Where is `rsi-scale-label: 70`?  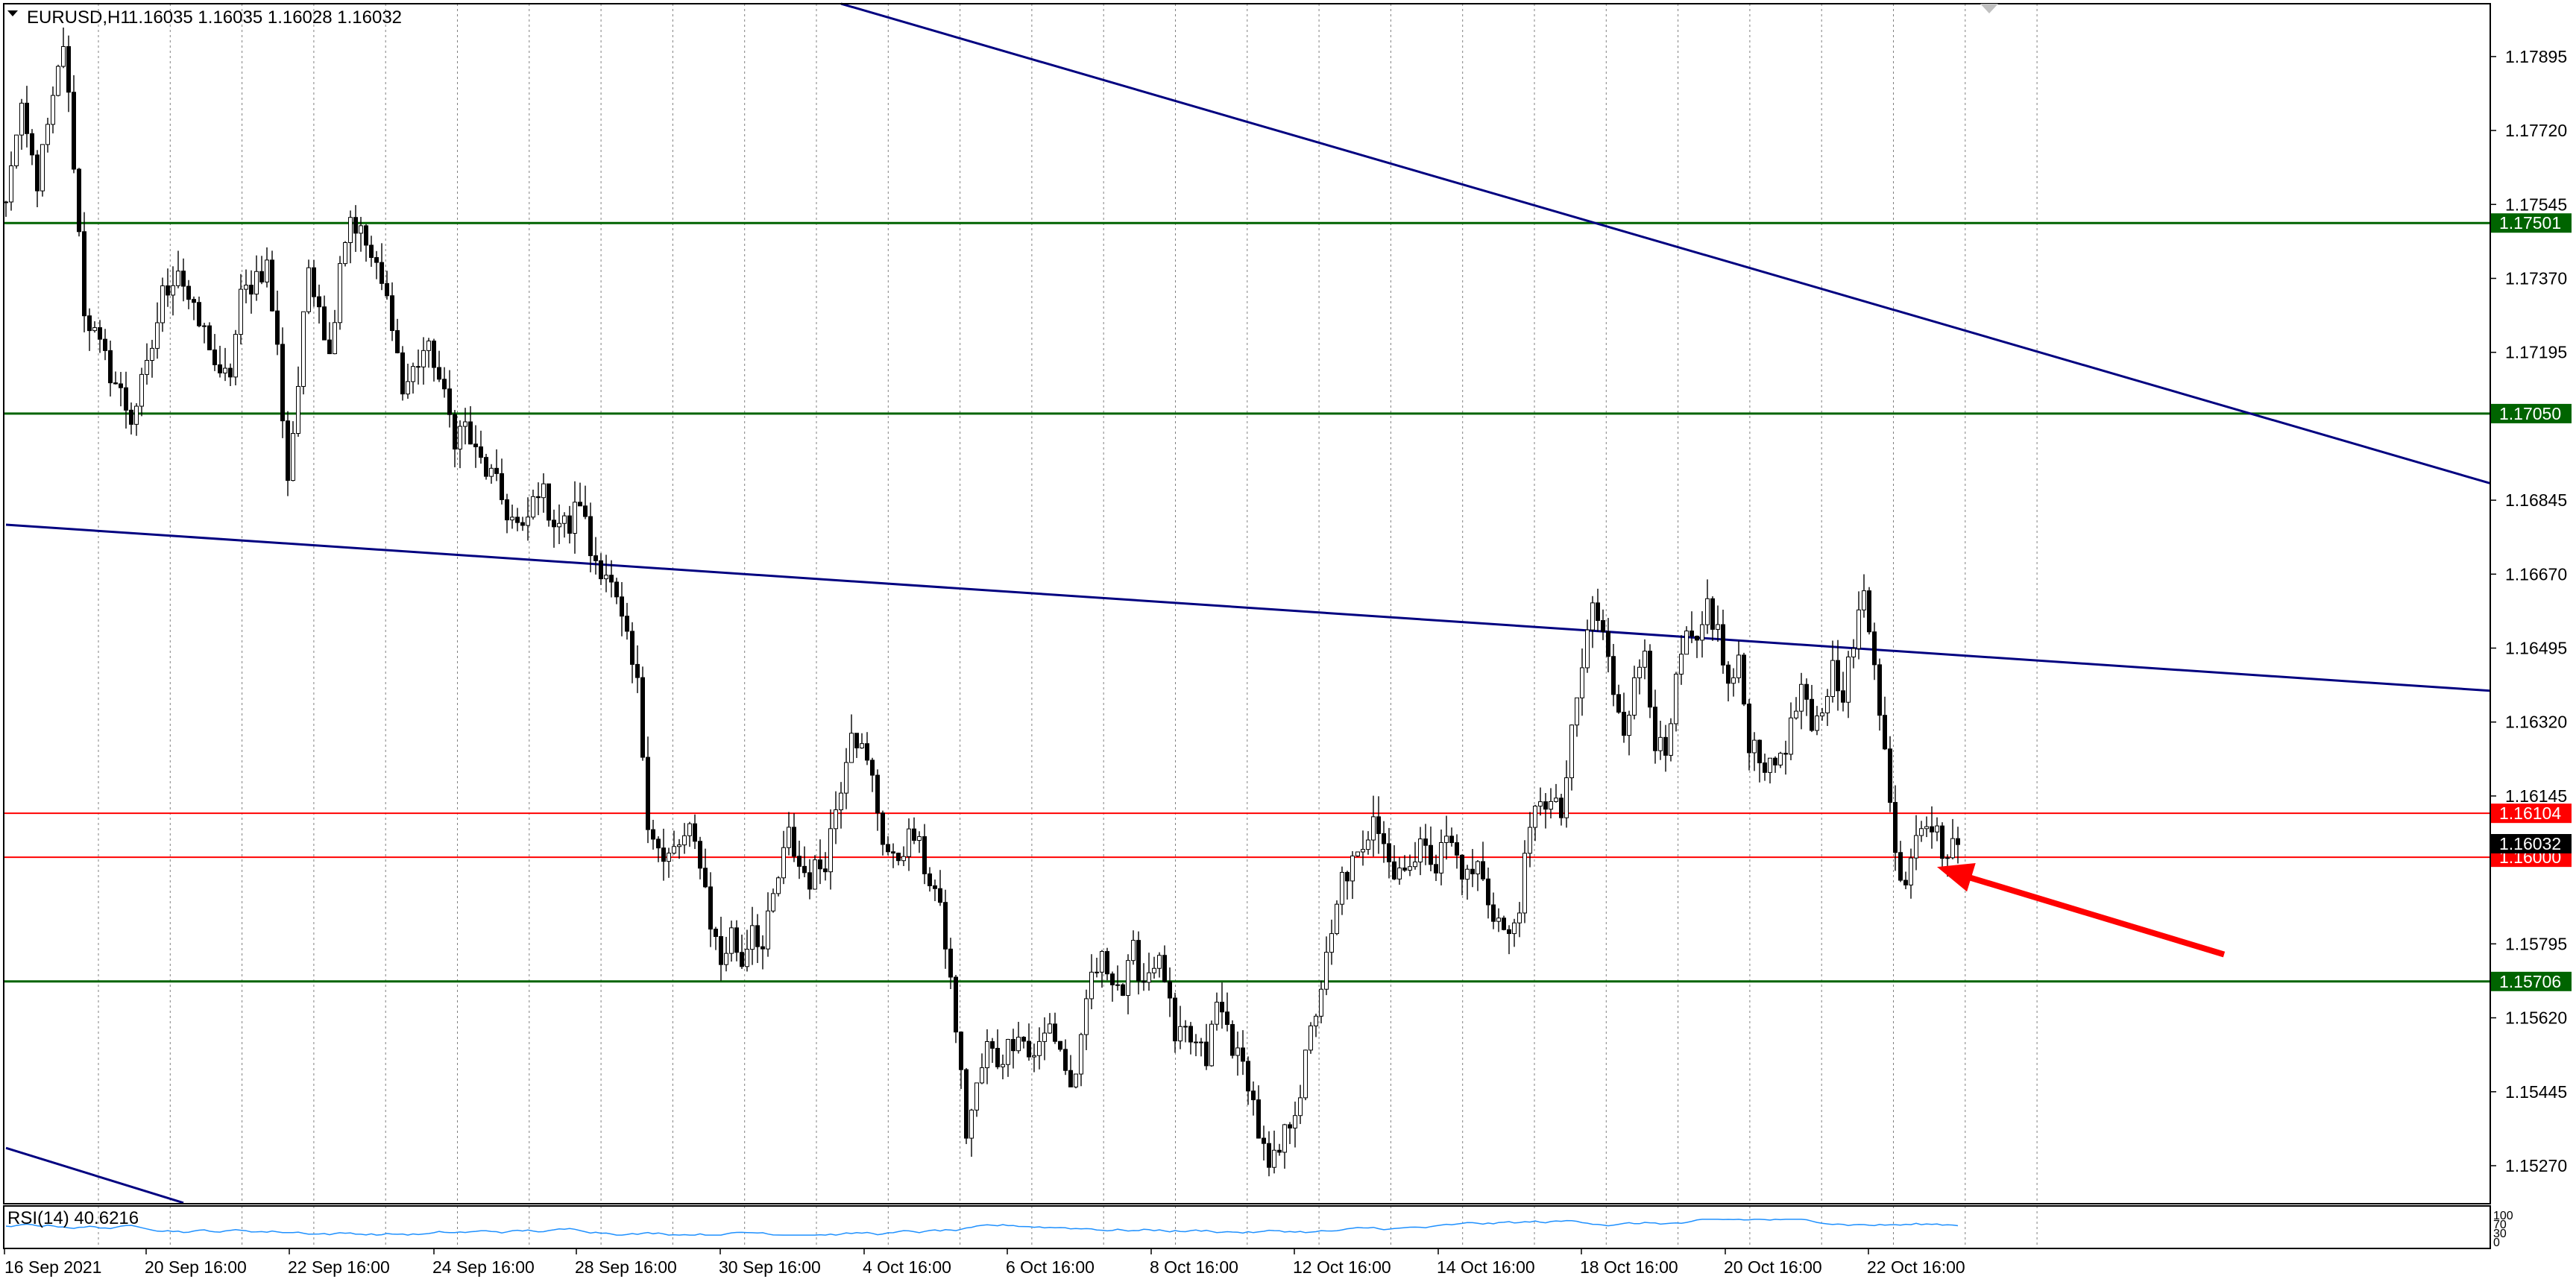
rsi-scale-label: 70 is located at coordinates (2500, 1225).